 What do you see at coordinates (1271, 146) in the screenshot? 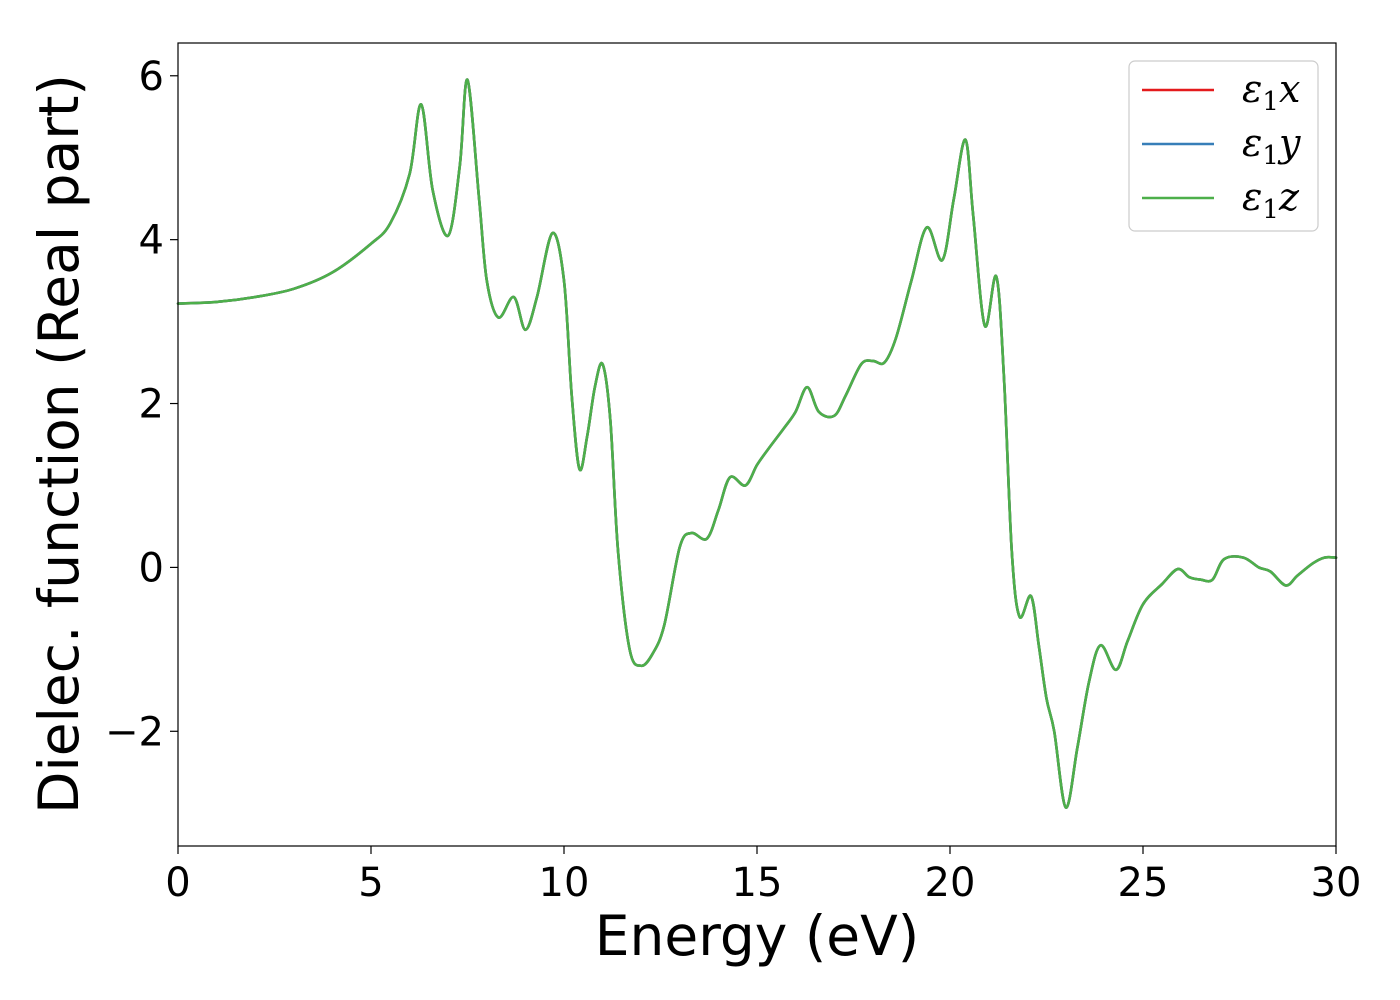
I see `legend-label-y: ε1y` at bounding box center [1271, 146].